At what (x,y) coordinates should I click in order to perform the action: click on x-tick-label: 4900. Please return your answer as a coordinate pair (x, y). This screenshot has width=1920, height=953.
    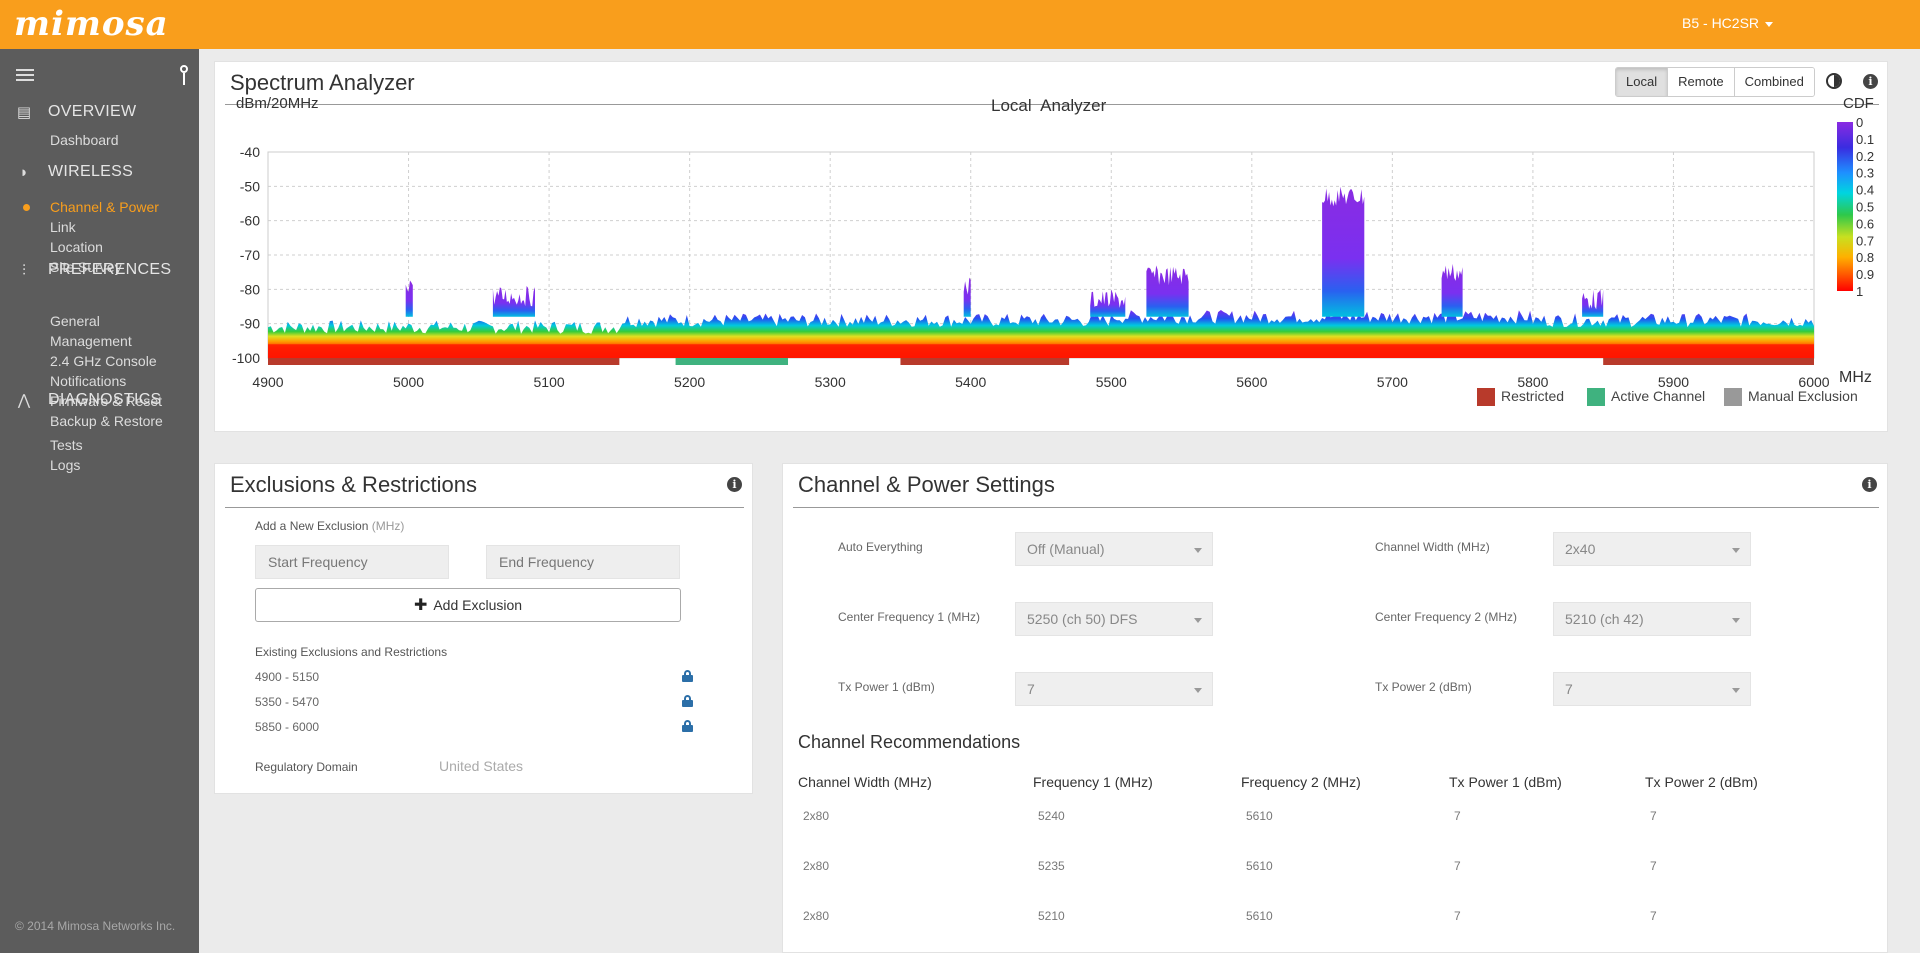
    Looking at the image, I should click on (267, 382).